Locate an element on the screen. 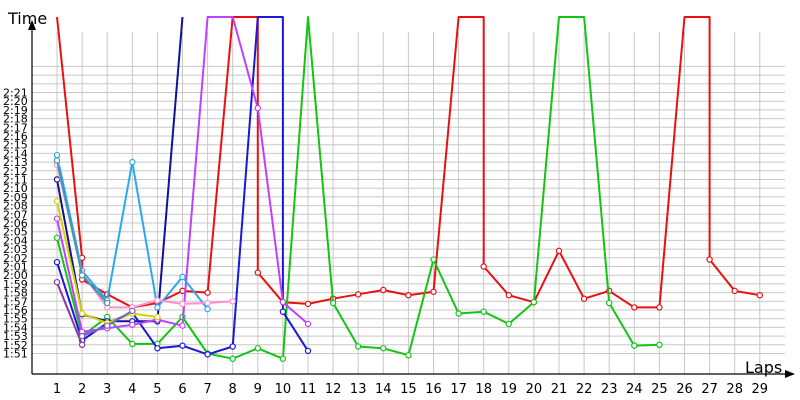 Image resolution: width=800 pixels, height=400 pixels. x-tick-label: 13 is located at coordinates (358, 389).